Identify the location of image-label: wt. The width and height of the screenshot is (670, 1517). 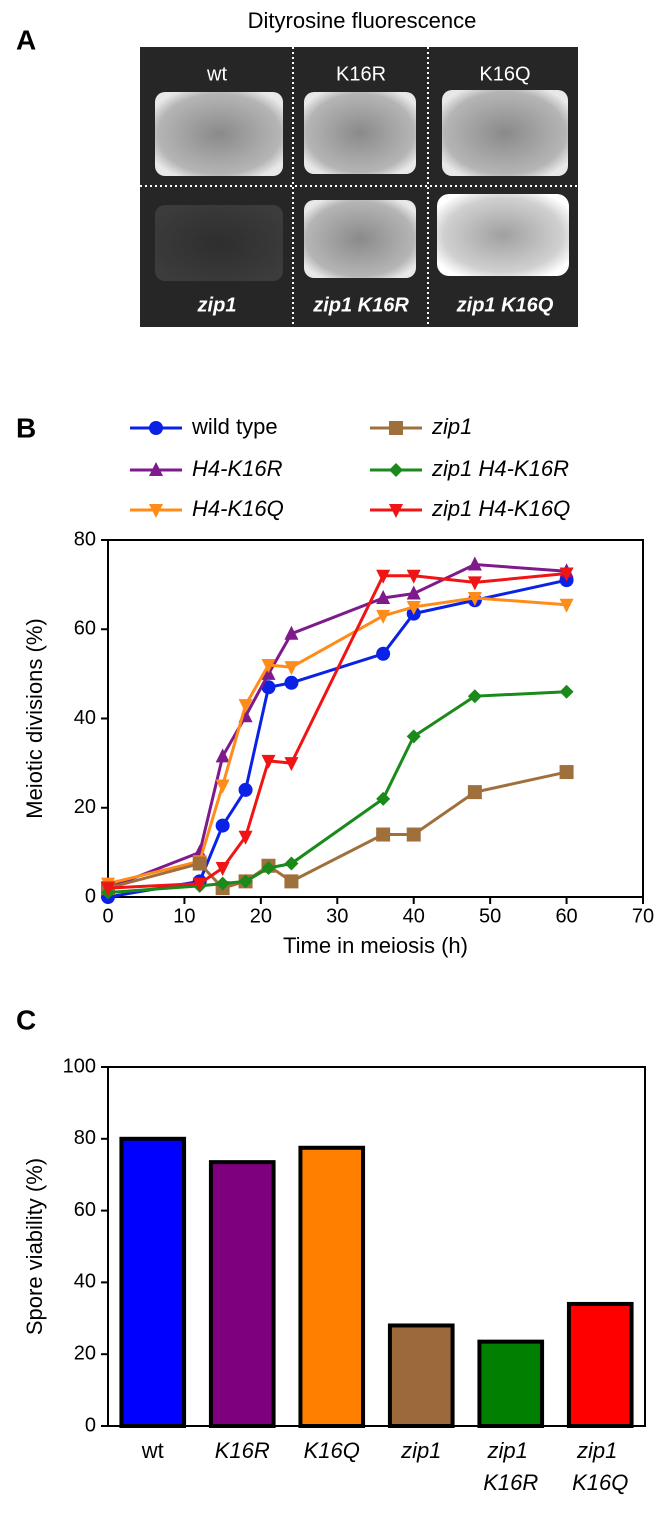
(216, 74).